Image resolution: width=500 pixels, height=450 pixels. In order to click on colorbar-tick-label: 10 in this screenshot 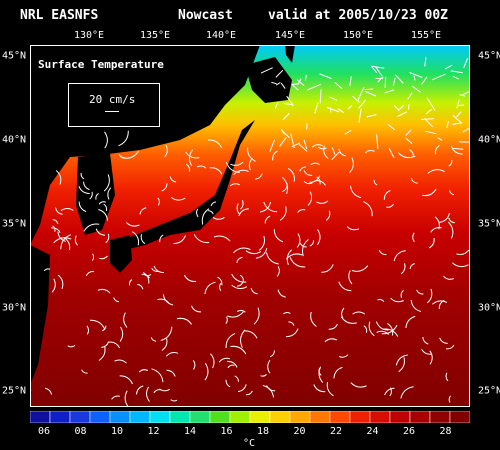, I will do `click(117, 431)`.